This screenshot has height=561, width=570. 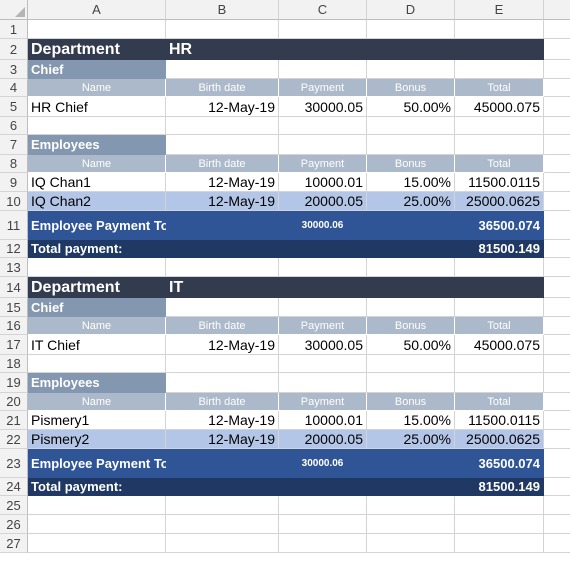 What do you see at coordinates (97, 439) in the screenshot?
I see `person-name: Pismery2` at bounding box center [97, 439].